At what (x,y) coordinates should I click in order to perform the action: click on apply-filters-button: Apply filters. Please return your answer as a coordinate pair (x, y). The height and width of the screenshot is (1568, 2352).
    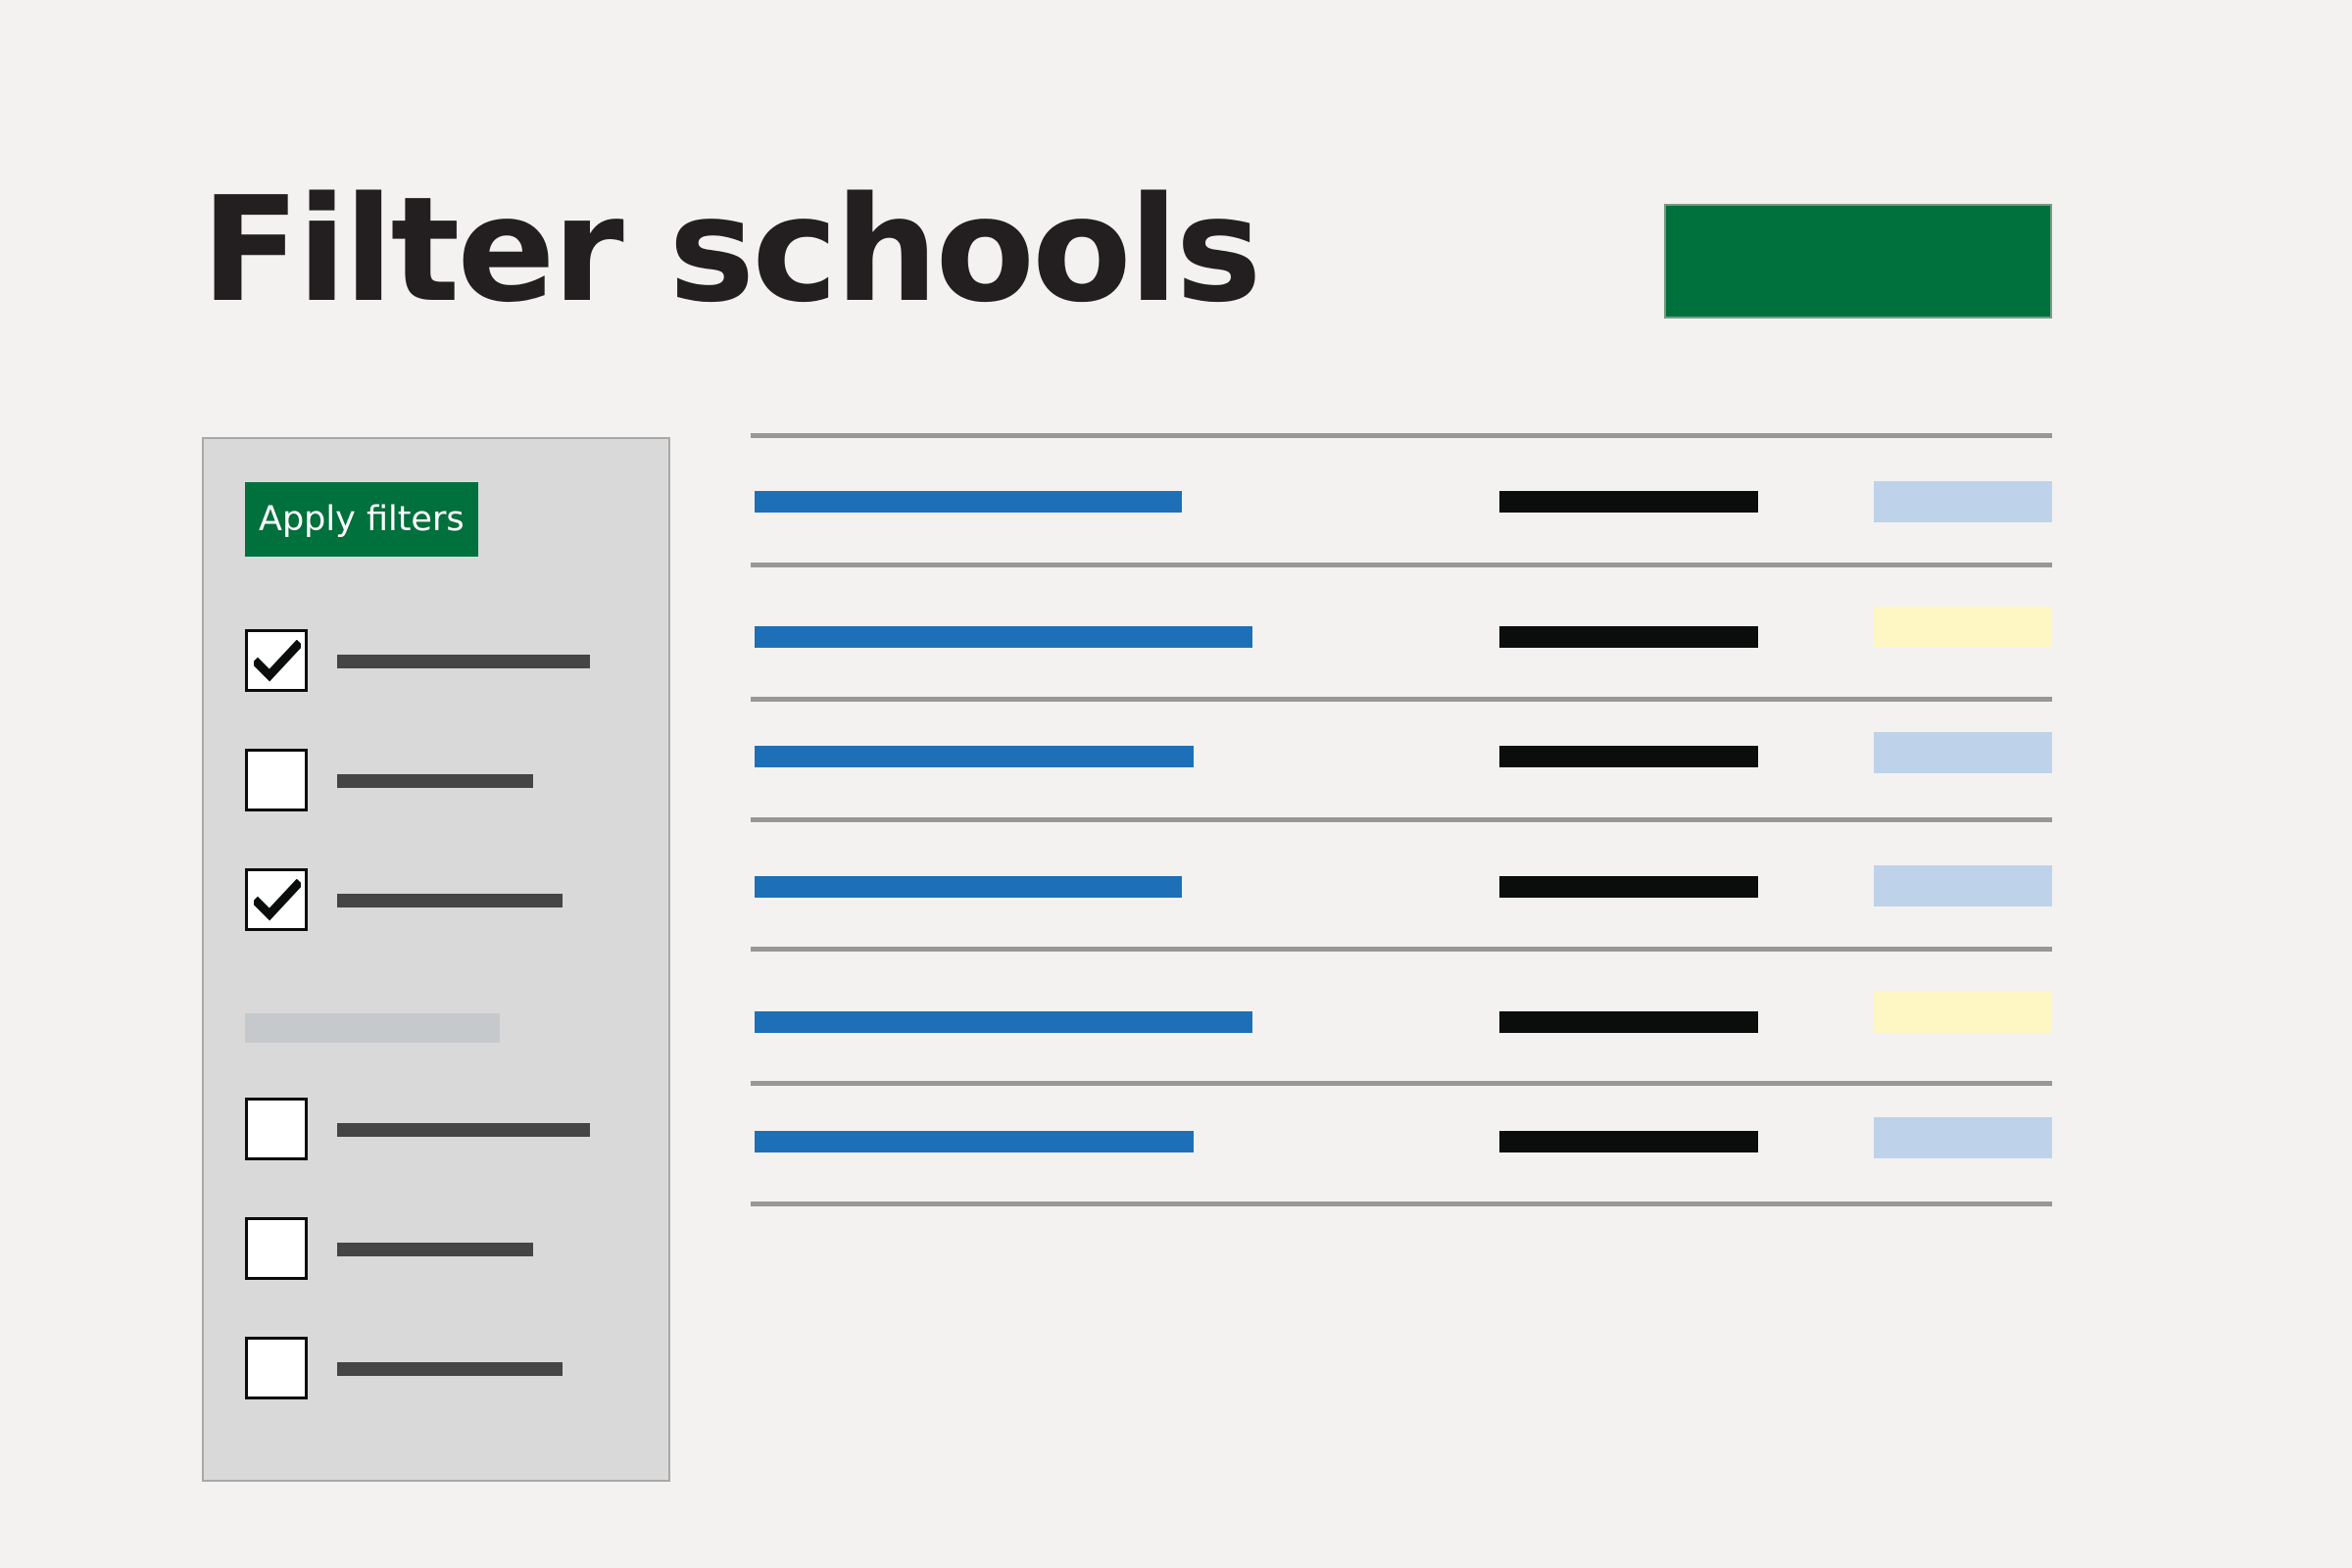
    Looking at the image, I should click on (361, 519).